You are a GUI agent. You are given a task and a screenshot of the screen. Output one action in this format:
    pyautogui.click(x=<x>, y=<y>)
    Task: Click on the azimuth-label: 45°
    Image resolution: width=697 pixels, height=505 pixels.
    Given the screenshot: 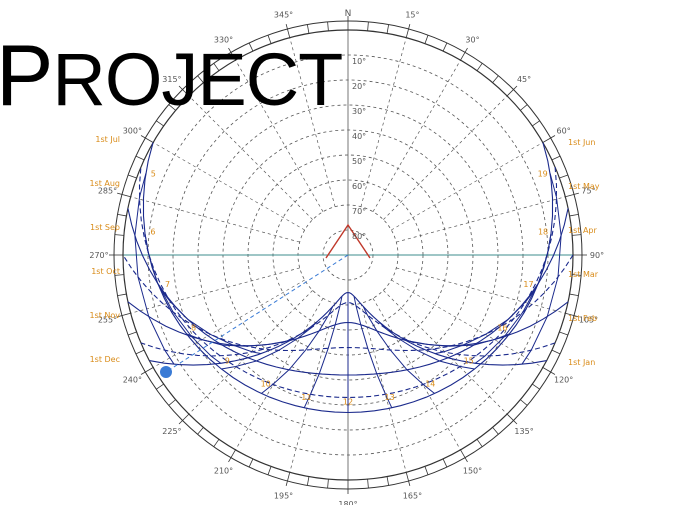 What is the action you would take?
    pyautogui.click(x=524, y=79)
    